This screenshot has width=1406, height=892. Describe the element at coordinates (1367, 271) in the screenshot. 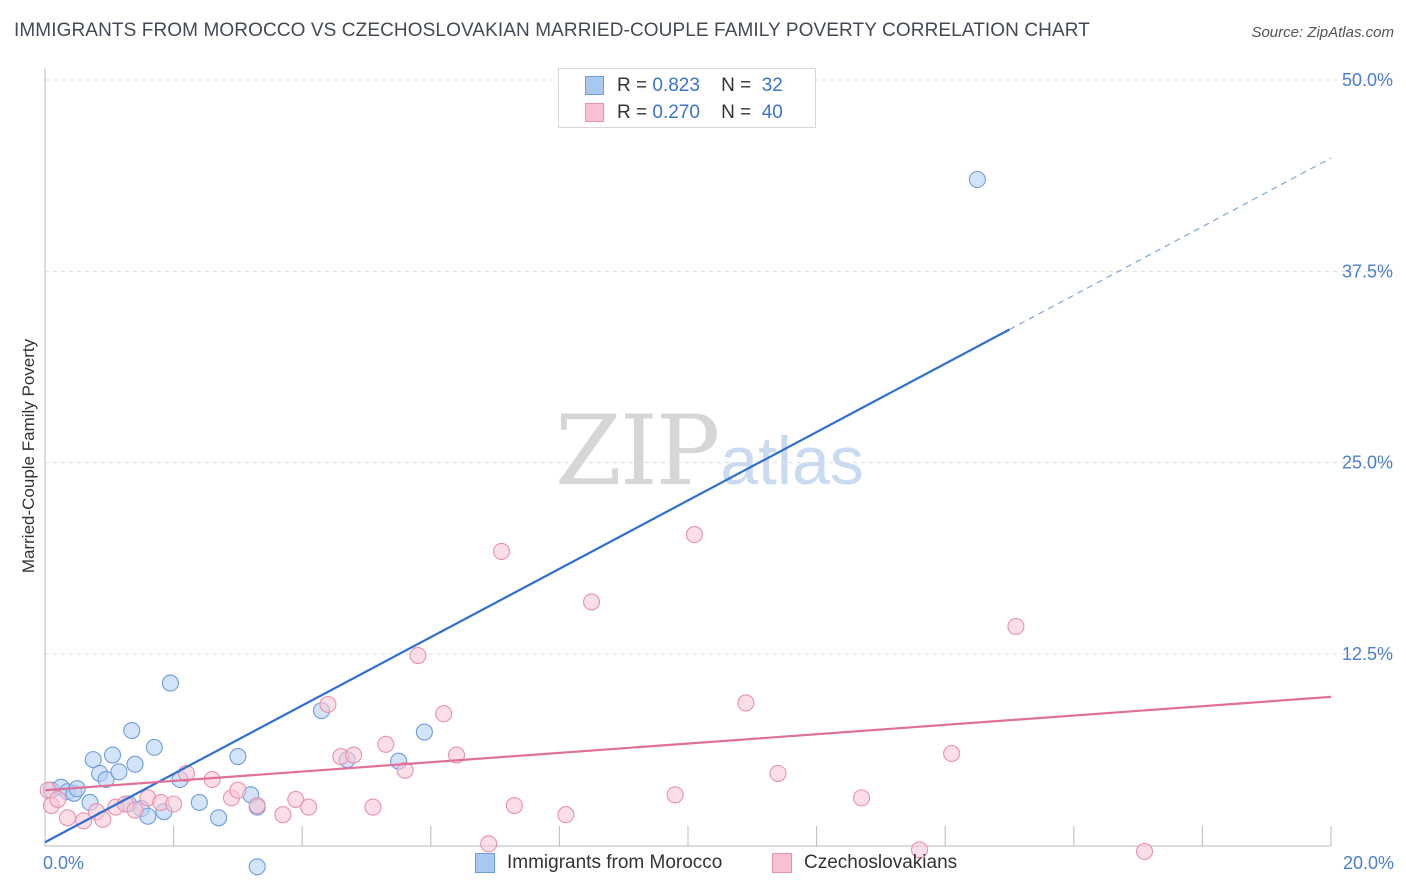

I see `y-tick-label: 37.5%` at that location.